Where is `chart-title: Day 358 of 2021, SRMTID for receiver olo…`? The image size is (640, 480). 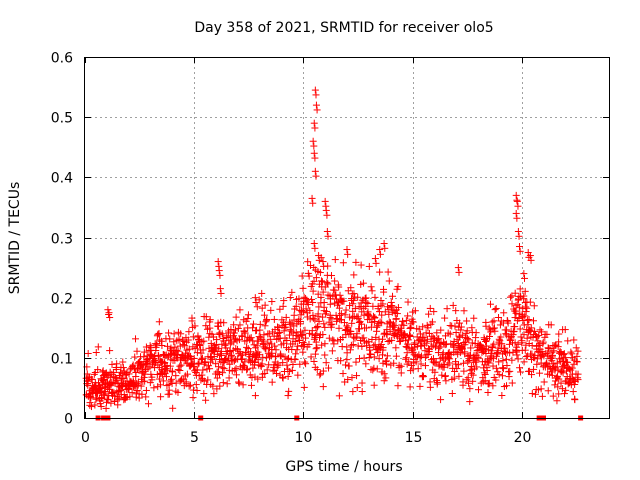 chart-title: Day 358 of 2021, SRMTID for receiver olo… is located at coordinates (343, 28).